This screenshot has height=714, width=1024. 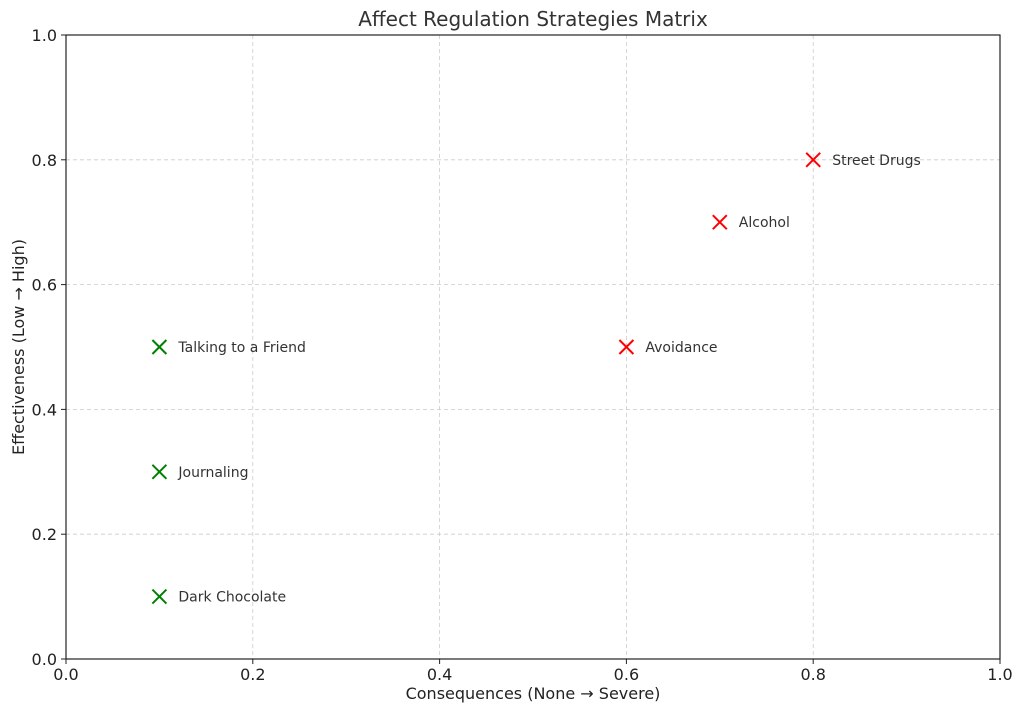 What do you see at coordinates (626, 674) in the screenshot?
I see `x-tick-label: 0.6` at bounding box center [626, 674].